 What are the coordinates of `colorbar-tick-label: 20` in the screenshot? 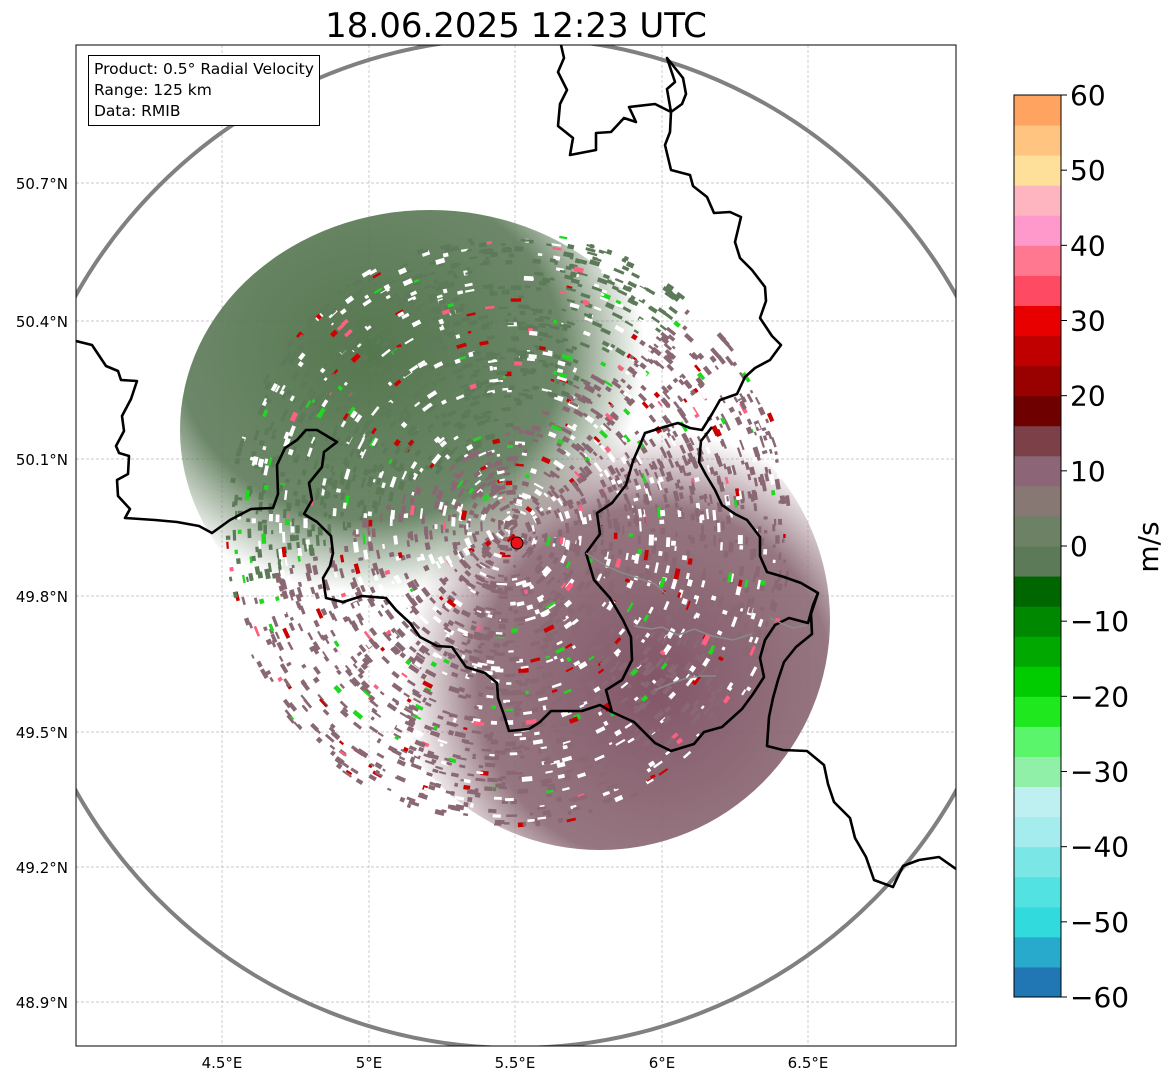 It's located at (1088, 396).